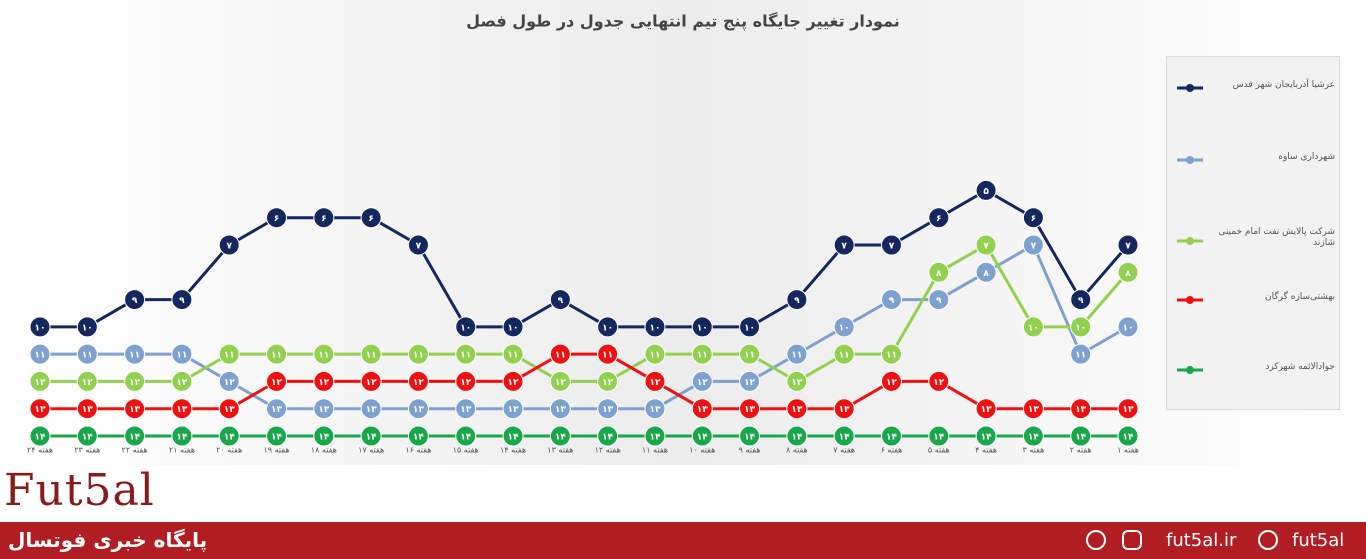 The height and width of the screenshot is (559, 1366). Describe the element at coordinates (1132, 540) in the screenshot. I see `instagram-icon` at that location.